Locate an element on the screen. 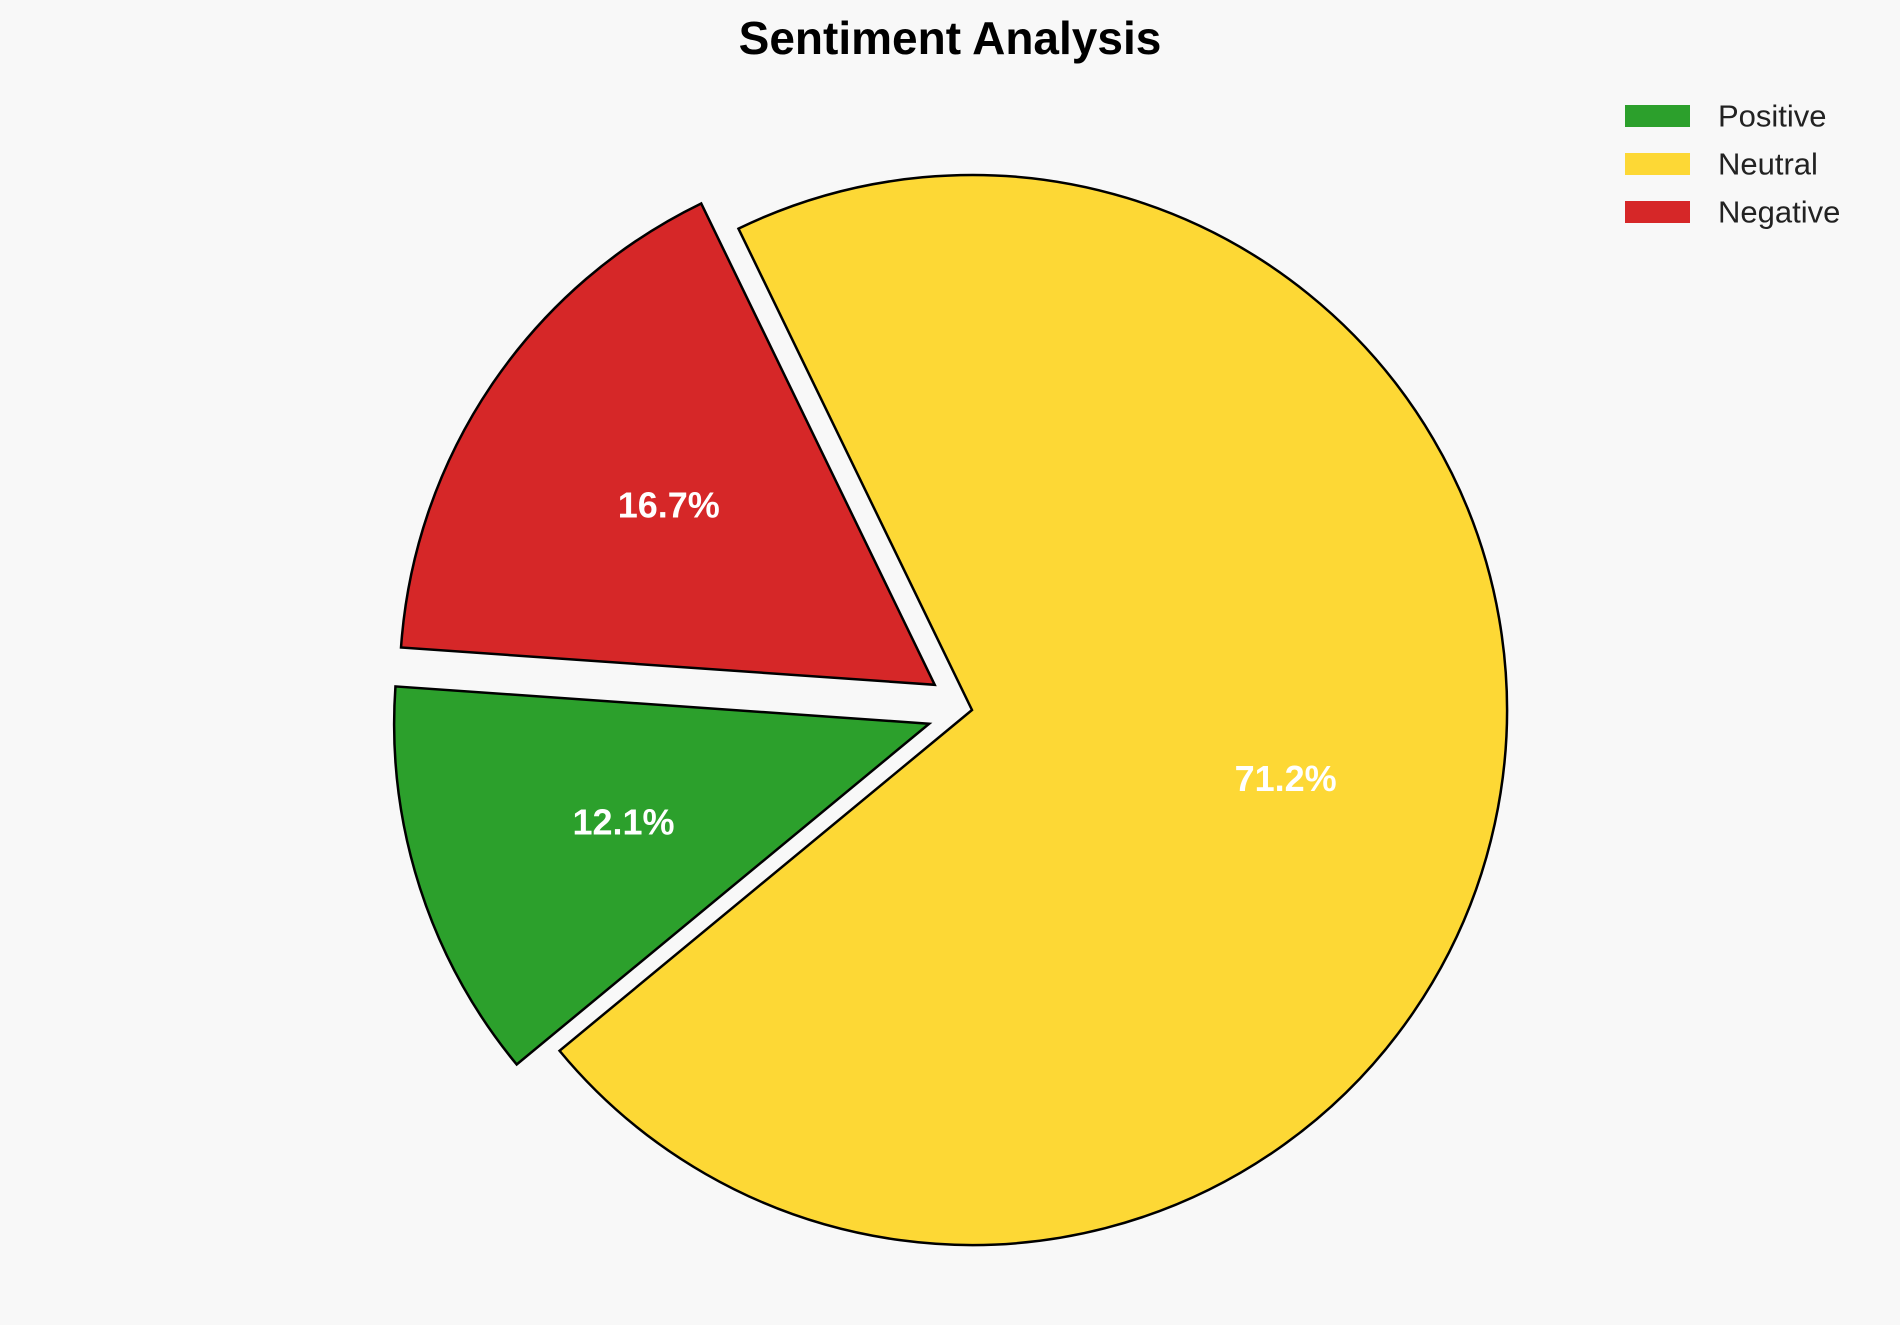 The image size is (1900, 1325). pie-slice-positive is located at coordinates (662, 876).